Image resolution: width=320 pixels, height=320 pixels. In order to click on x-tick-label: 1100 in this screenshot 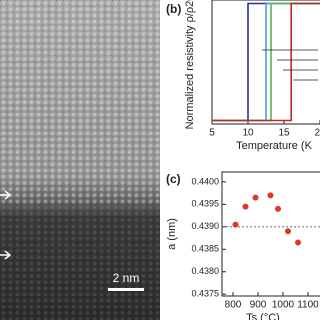, I will do `click(308, 305)`.